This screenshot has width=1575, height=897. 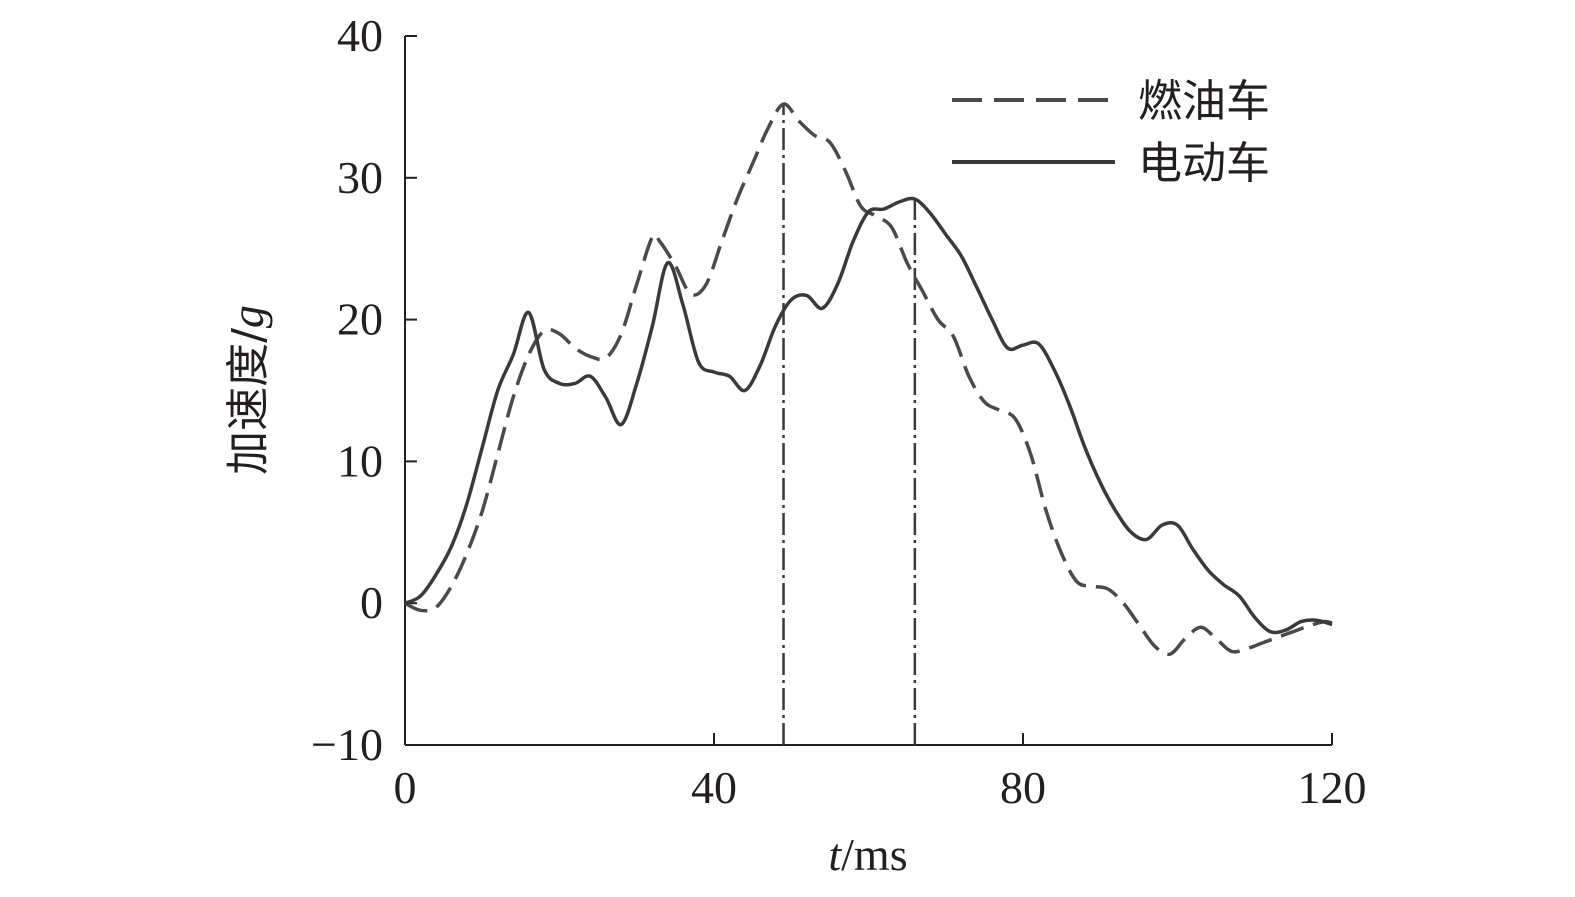 What do you see at coordinates (1204, 163) in the screenshot?
I see `legend-label: 电动车` at bounding box center [1204, 163].